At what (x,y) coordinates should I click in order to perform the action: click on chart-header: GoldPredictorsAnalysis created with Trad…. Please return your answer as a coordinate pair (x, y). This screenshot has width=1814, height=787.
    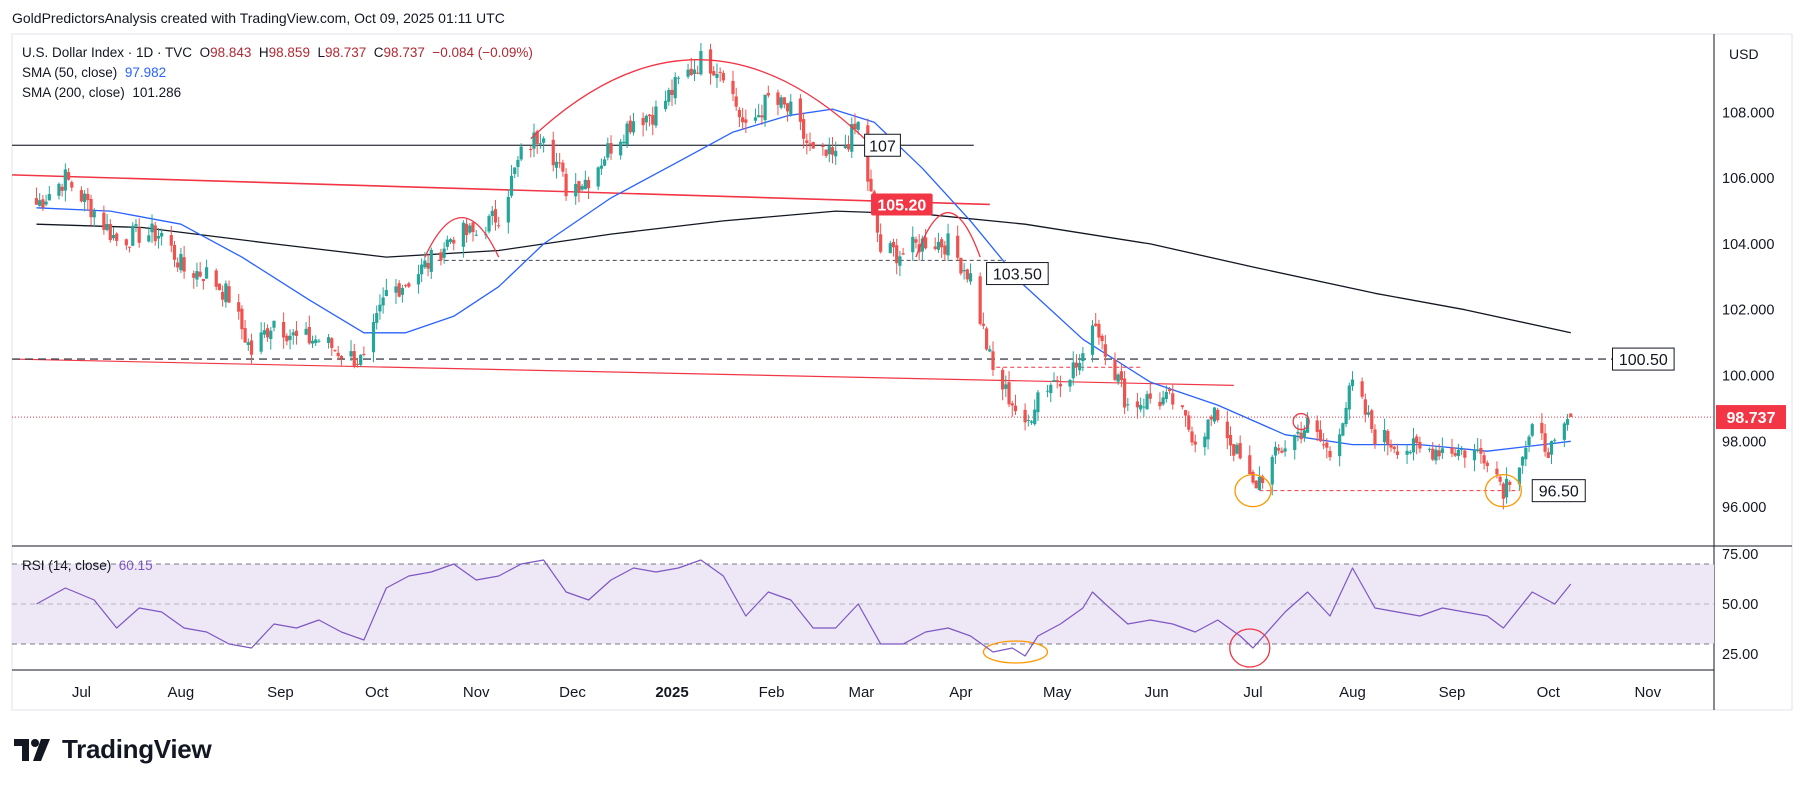
    Looking at the image, I should click on (258, 18).